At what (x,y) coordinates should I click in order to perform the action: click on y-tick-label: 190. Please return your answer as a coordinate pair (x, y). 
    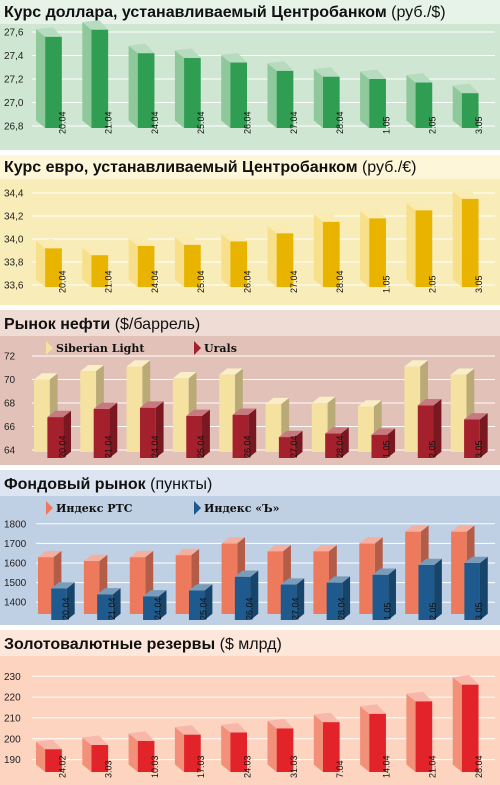
    Looking at the image, I should click on (12, 760).